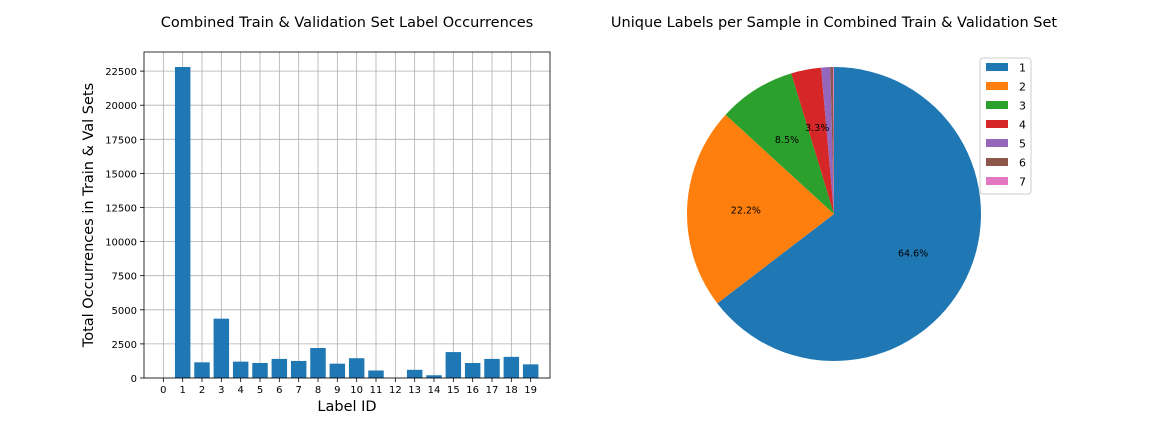 This screenshot has width=1152, height=432. Describe the element at coordinates (182, 390) in the screenshot. I see `x-tick-label: 1` at that location.